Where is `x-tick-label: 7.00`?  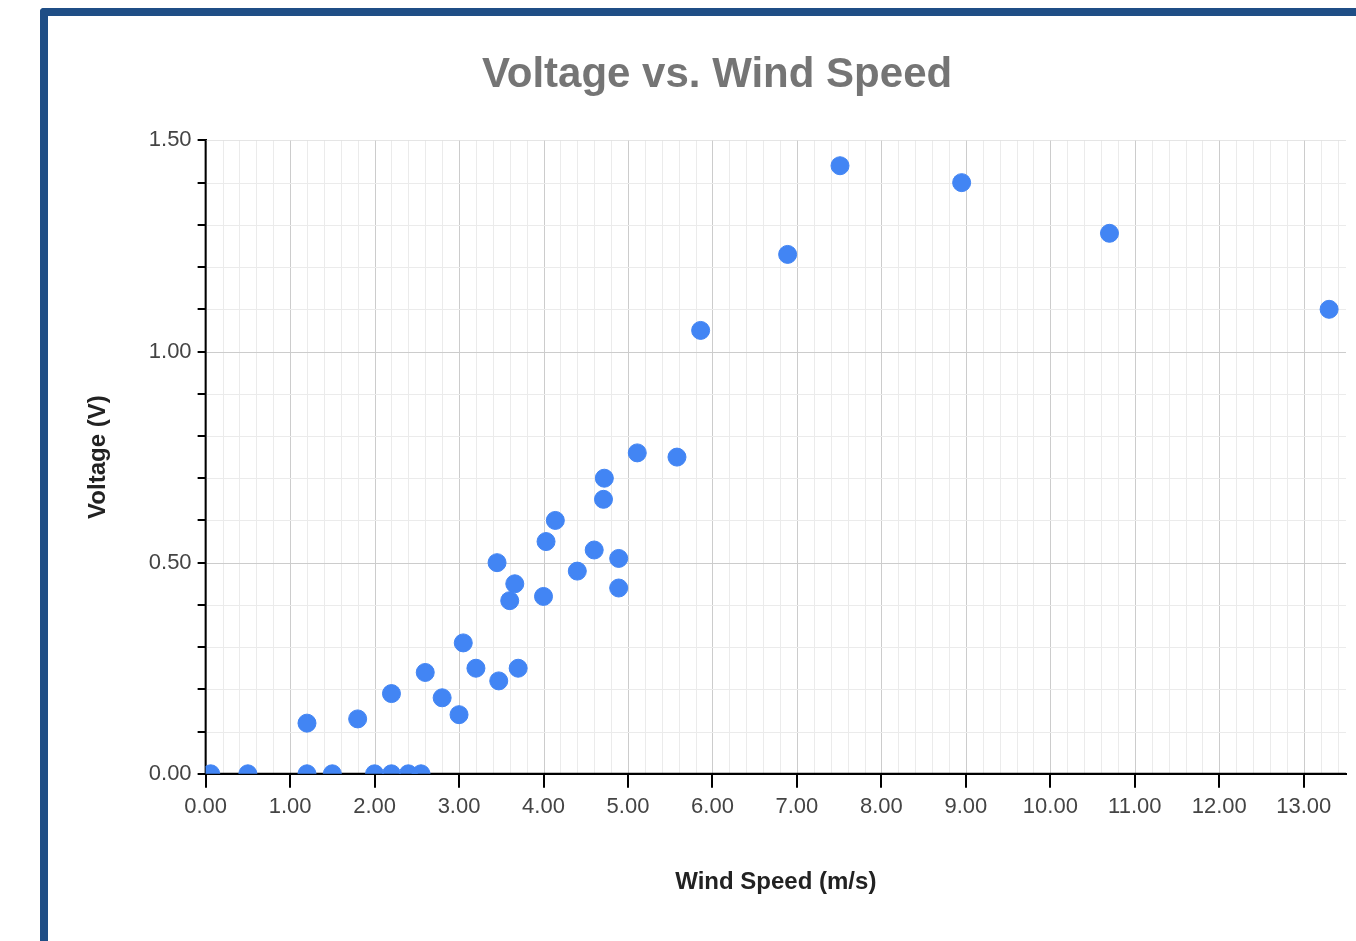
x-tick-label: 7.00 is located at coordinates (797, 806).